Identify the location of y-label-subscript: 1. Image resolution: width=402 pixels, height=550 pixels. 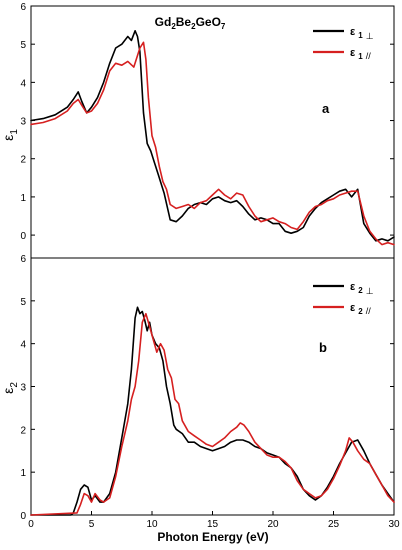
(14, 132).